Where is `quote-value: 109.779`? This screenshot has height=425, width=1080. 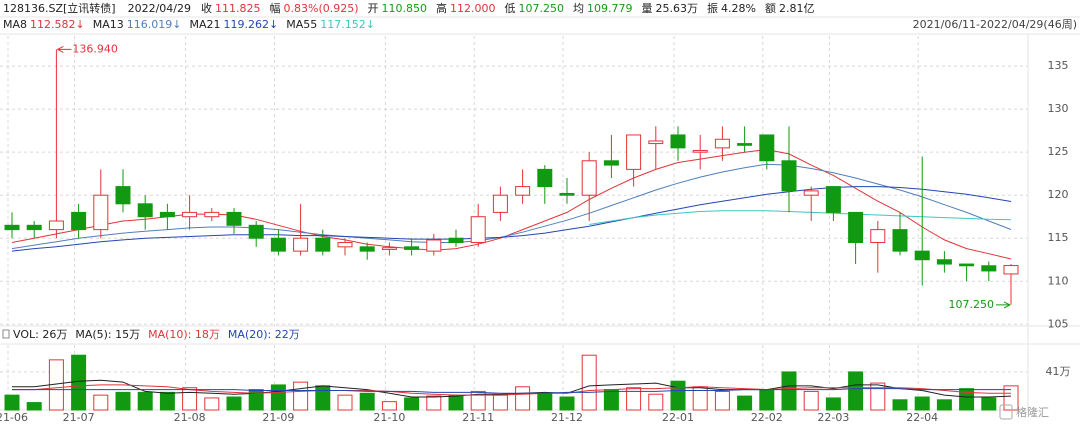
quote-value: 109.779 is located at coordinates (610, 8).